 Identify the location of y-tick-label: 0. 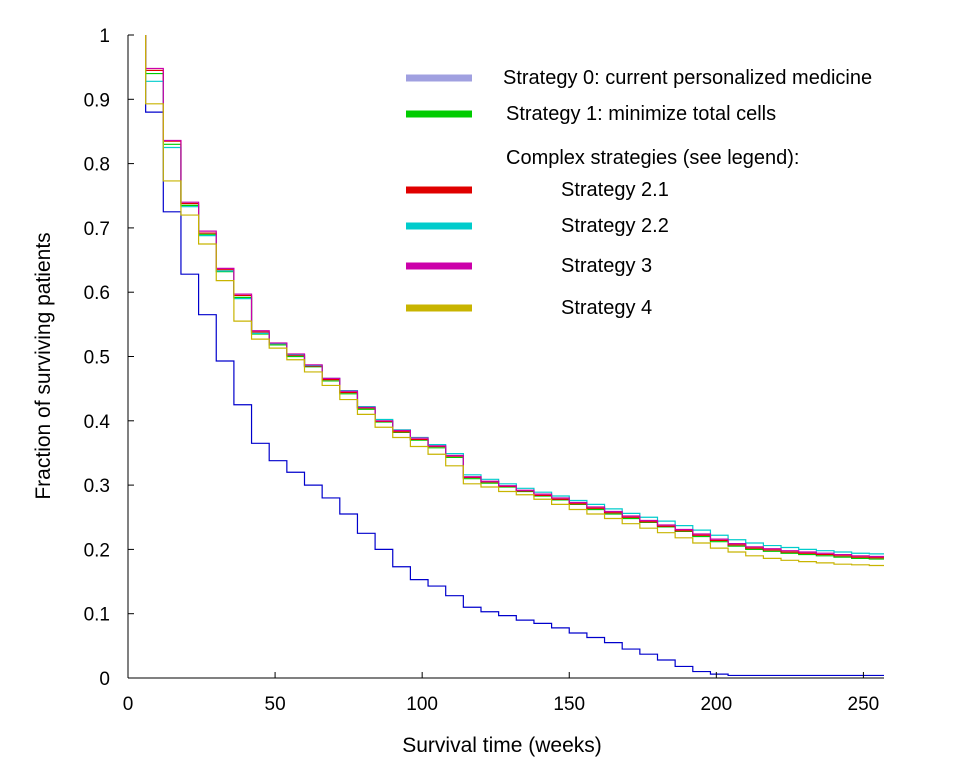
(104, 679).